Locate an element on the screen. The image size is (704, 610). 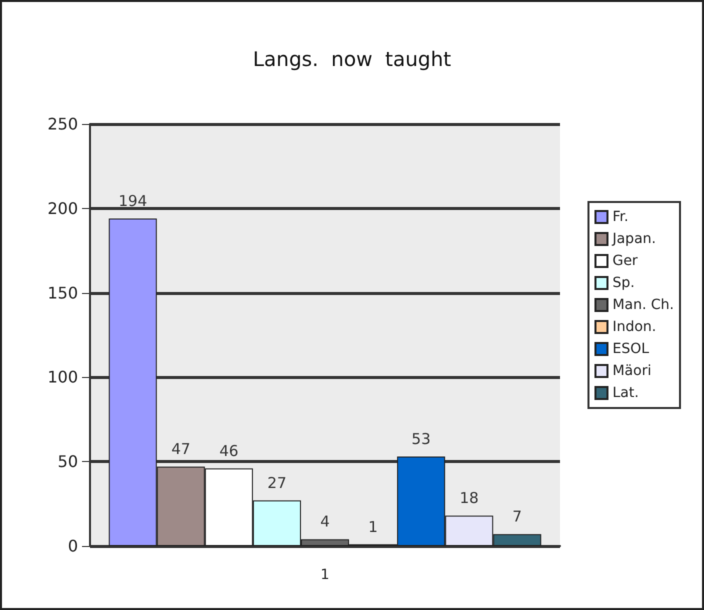
data-label: 18 is located at coordinates (469, 498).